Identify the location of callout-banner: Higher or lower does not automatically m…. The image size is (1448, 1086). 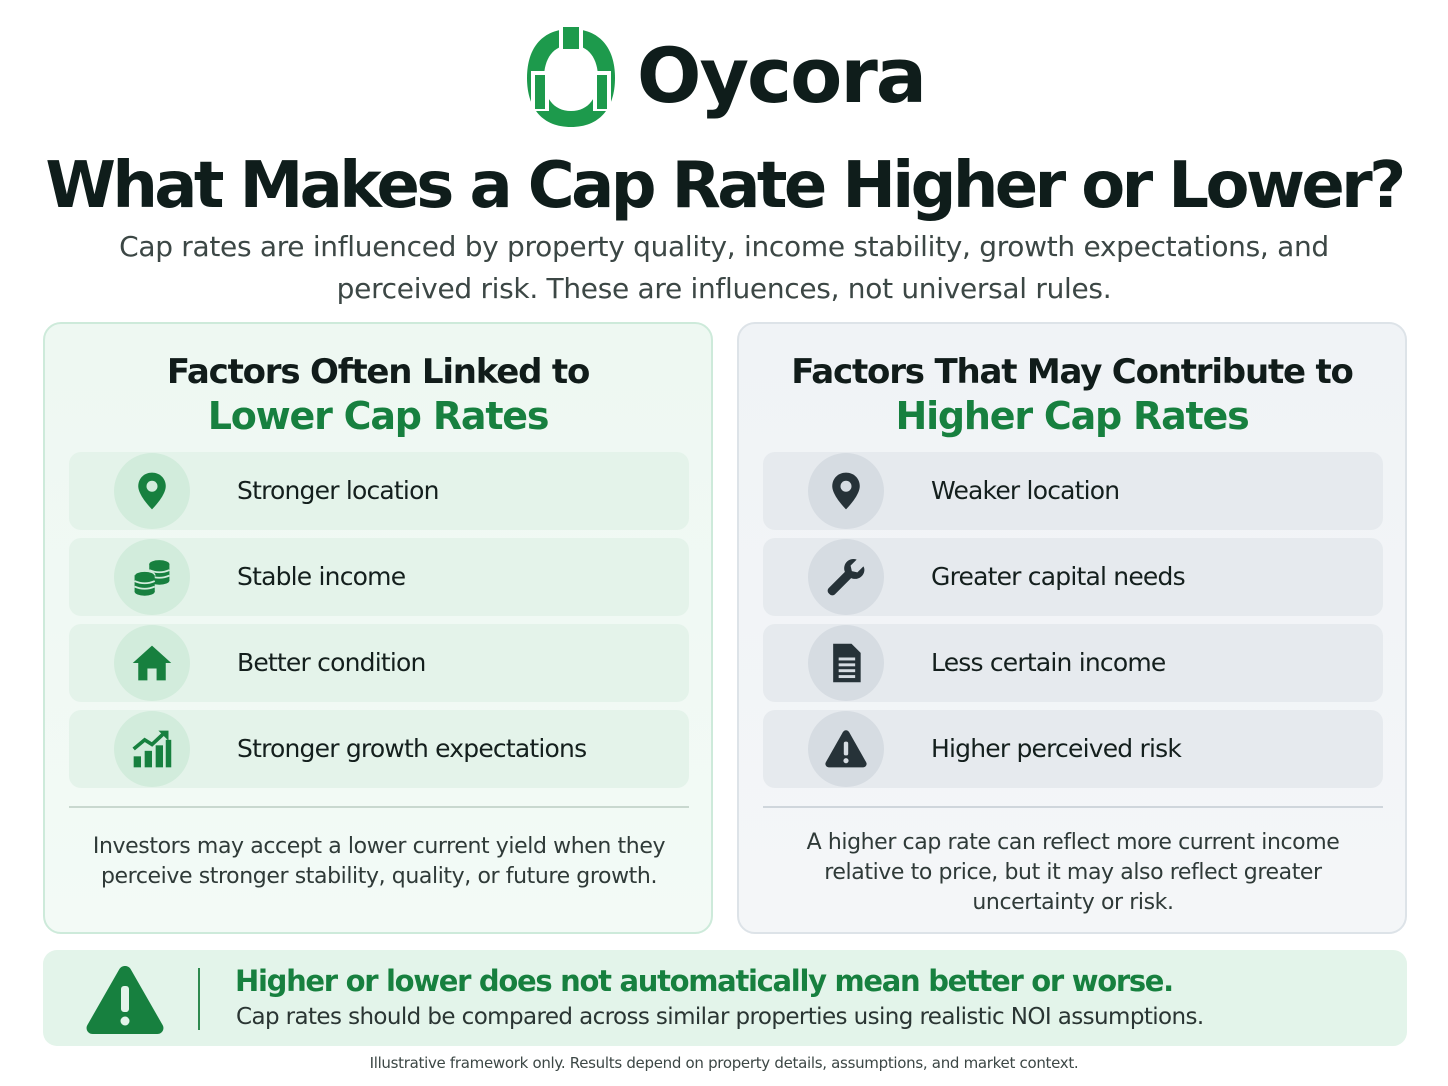
(725, 998).